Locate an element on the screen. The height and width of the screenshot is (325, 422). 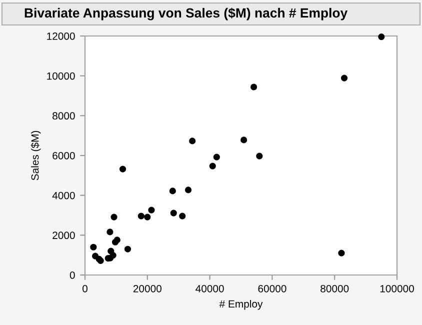
x-tick-label: 100000 is located at coordinates (397, 288).